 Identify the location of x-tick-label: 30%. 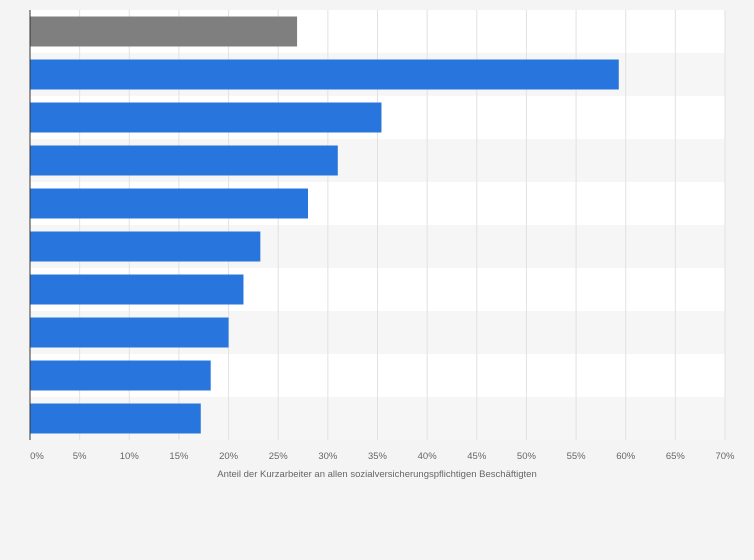
(328, 456).